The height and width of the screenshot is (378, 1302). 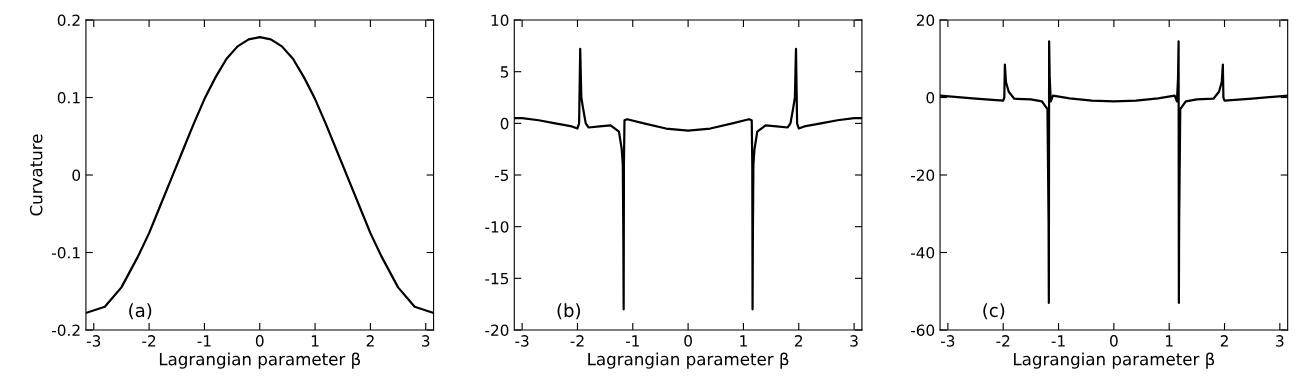 I want to click on annotation: (a), so click(x=140, y=311).